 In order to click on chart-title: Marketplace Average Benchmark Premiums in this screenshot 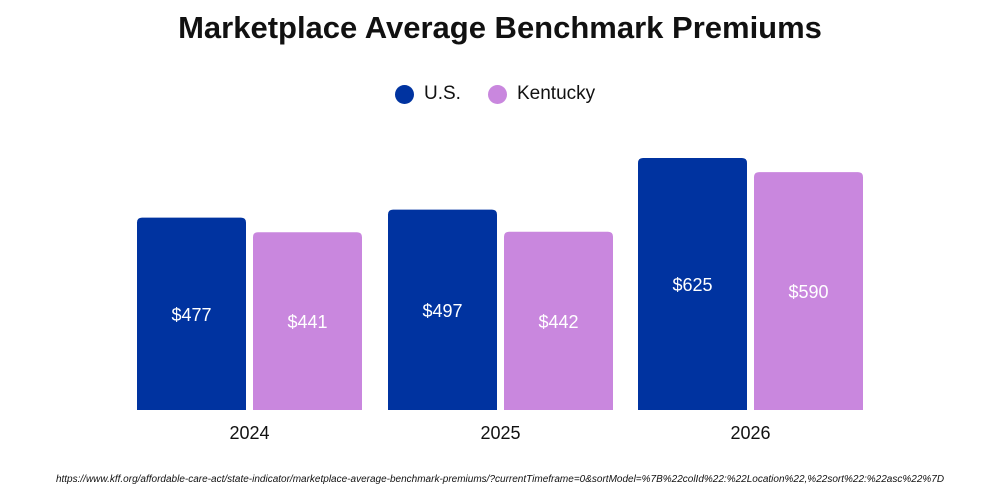, I will do `click(500, 27)`.